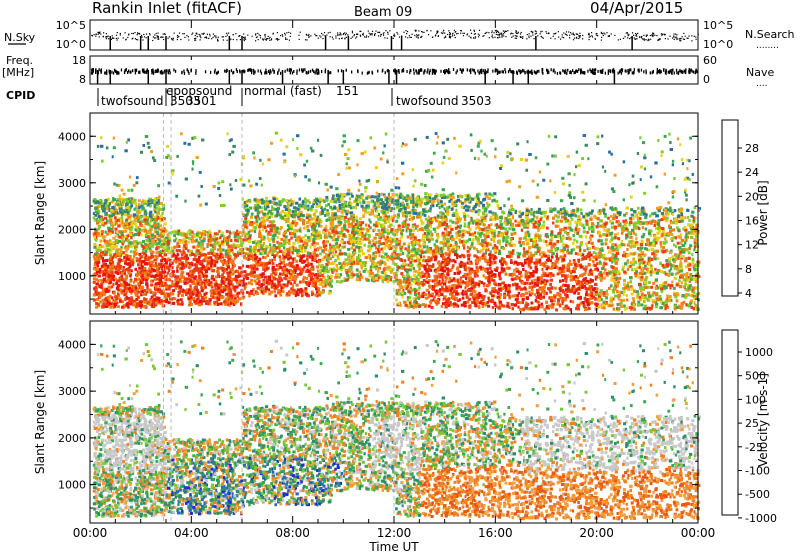  I want to click on freq-left-tick-top: 18, so click(79, 60).